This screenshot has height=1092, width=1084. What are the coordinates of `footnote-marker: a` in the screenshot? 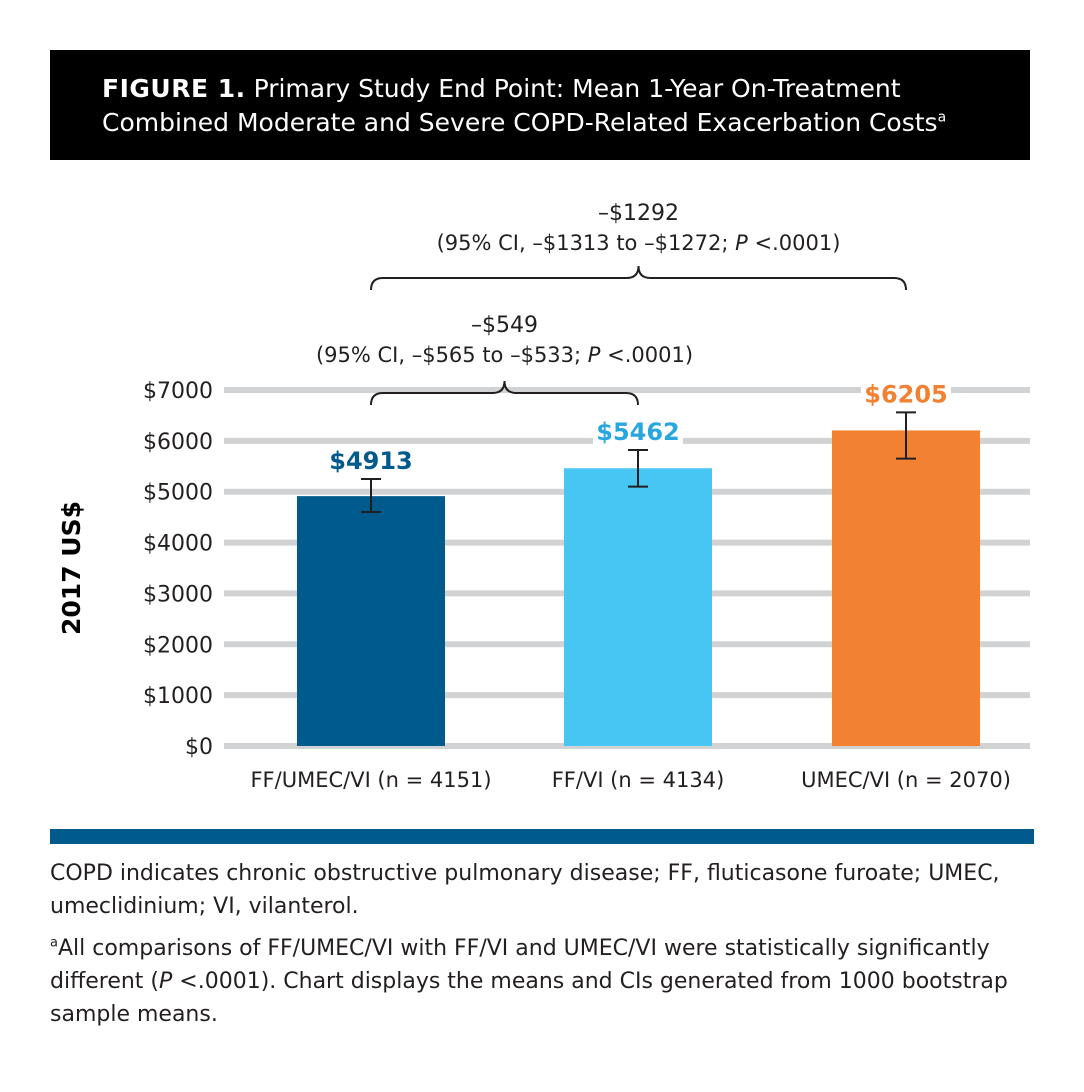 It's located at (54, 943).